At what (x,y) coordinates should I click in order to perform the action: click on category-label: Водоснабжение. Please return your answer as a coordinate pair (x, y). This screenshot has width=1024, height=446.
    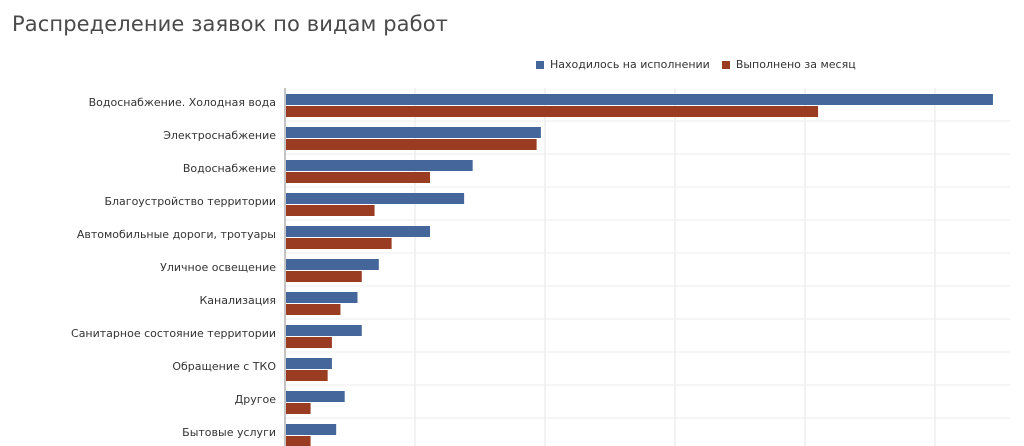
    Looking at the image, I should click on (229, 168).